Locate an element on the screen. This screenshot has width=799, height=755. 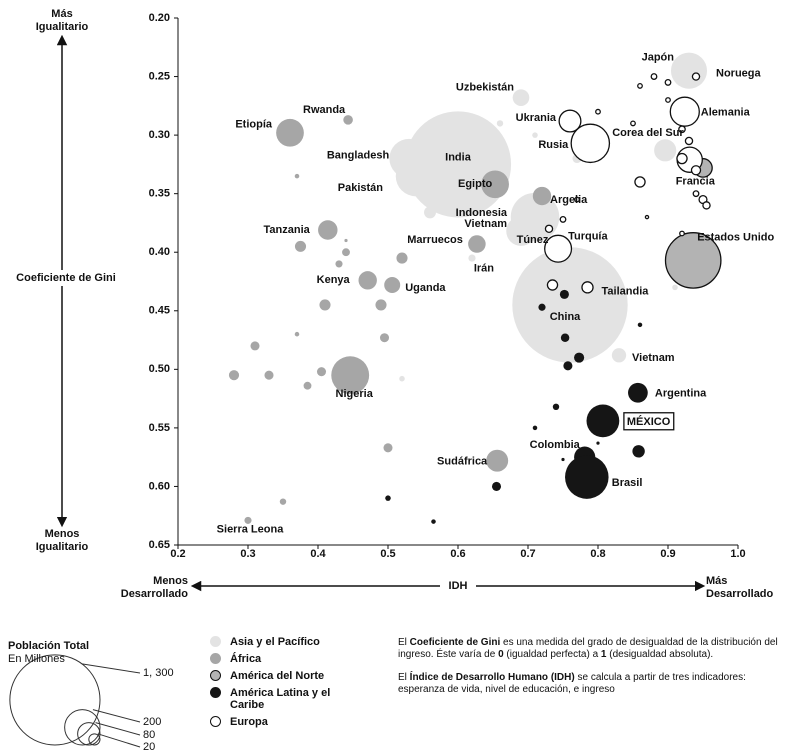
y-tick-label: 0.65 is located at coordinates (159, 545).